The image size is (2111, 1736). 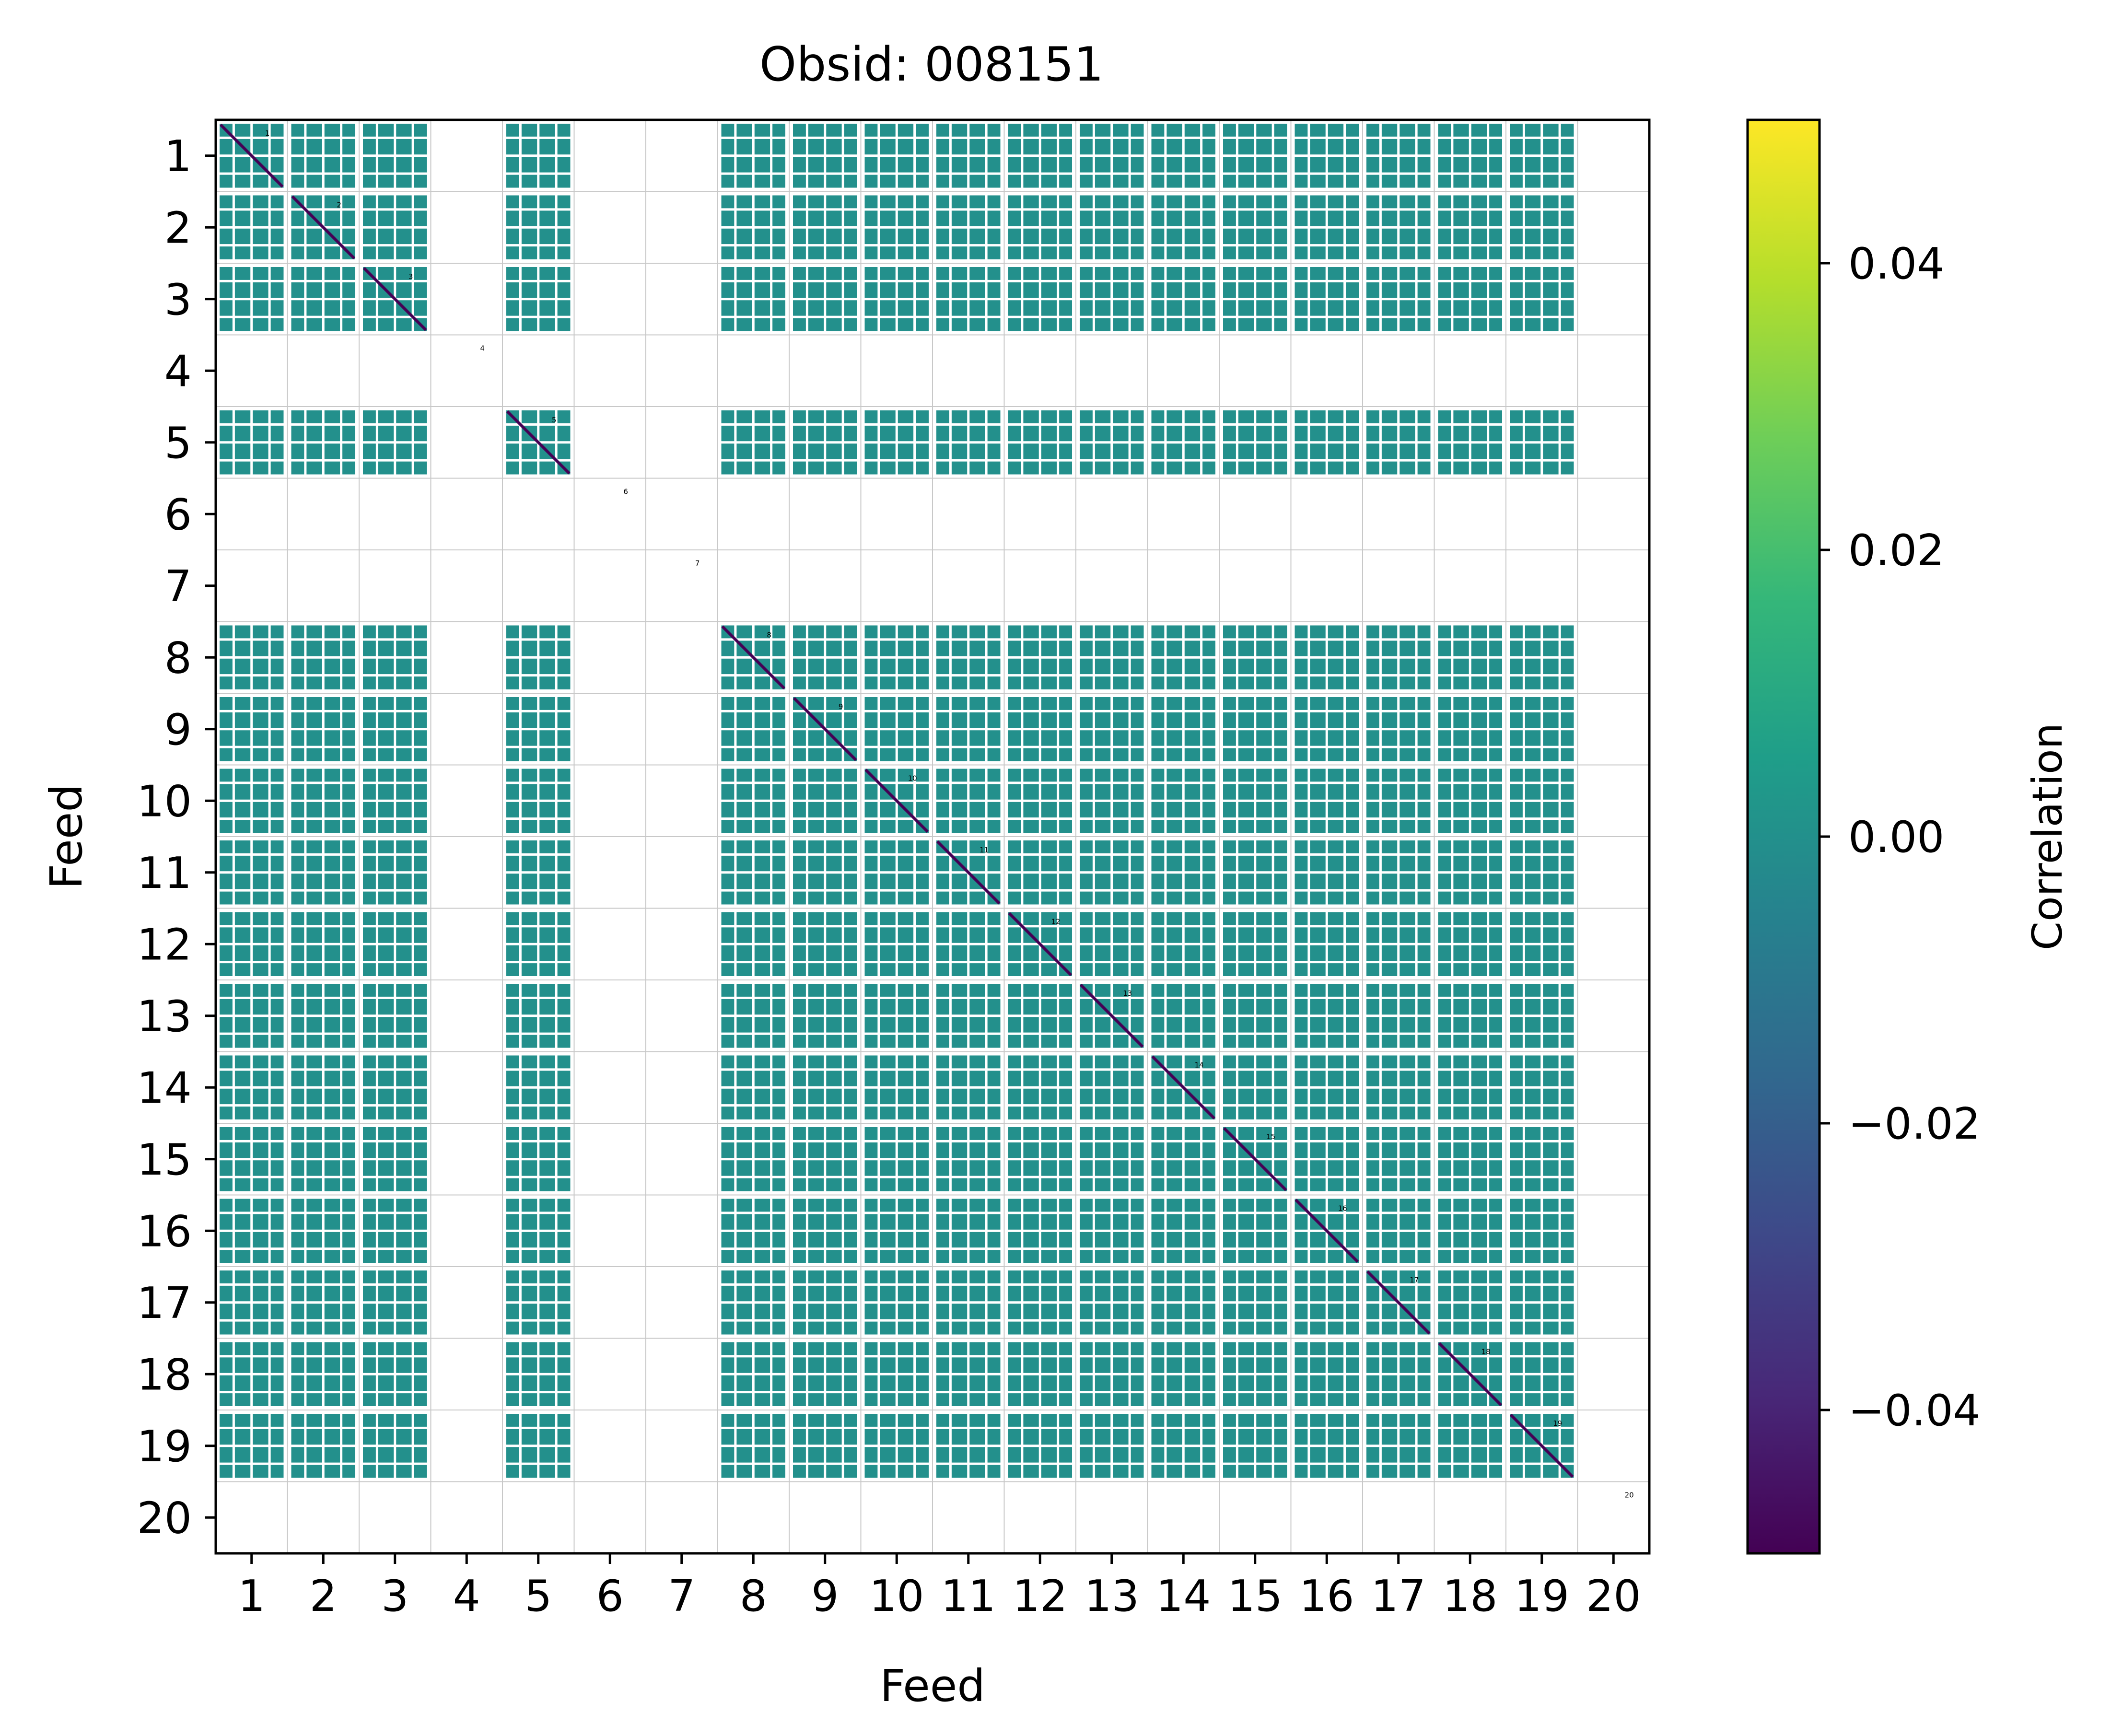 What do you see at coordinates (178, 730) in the screenshot?
I see `y-tick-label: 9` at bounding box center [178, 730].